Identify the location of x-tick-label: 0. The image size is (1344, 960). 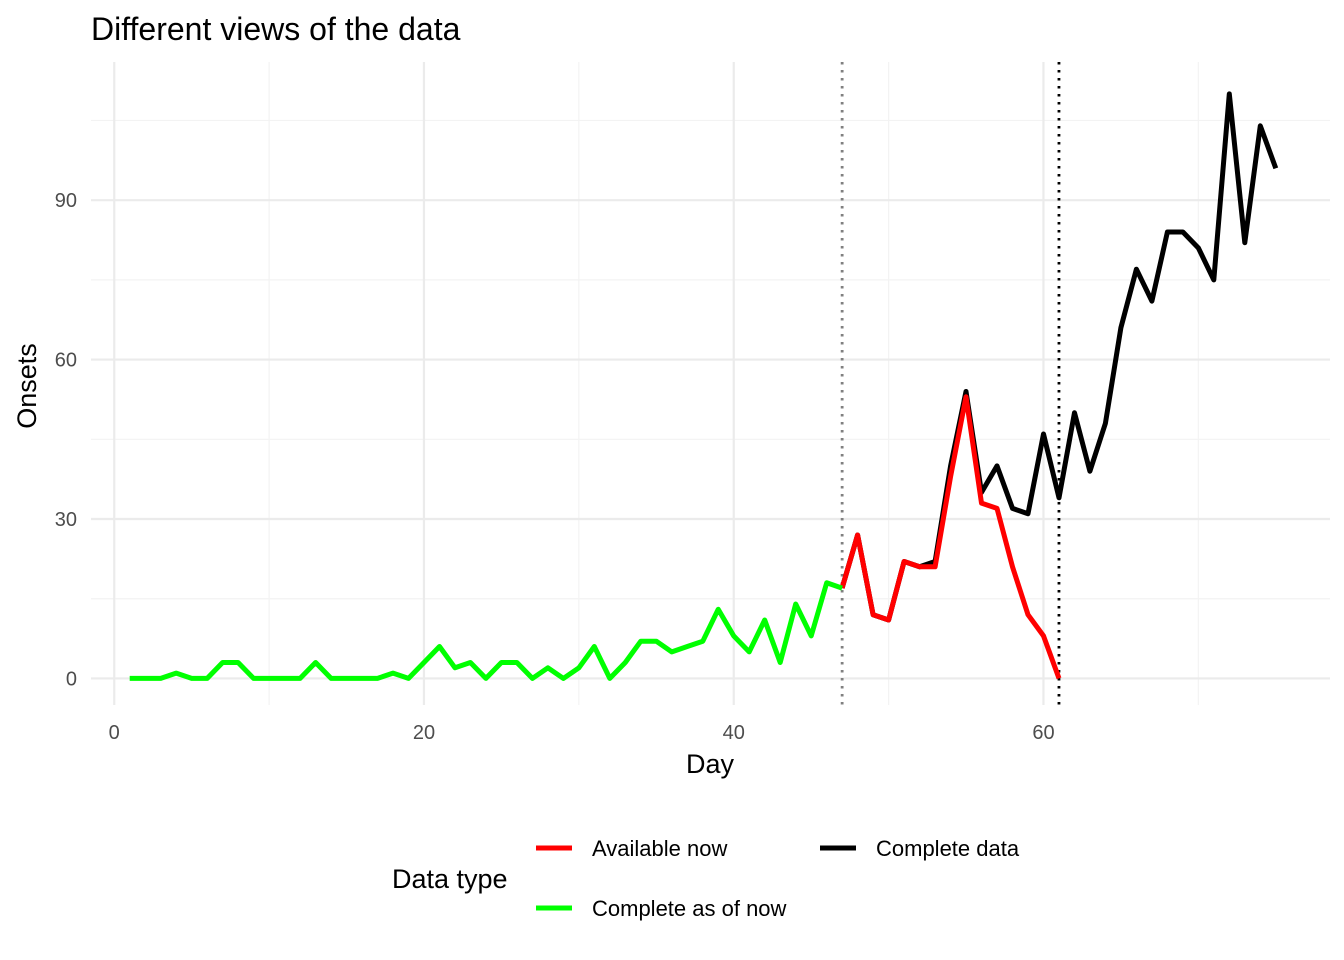
(114, 733).